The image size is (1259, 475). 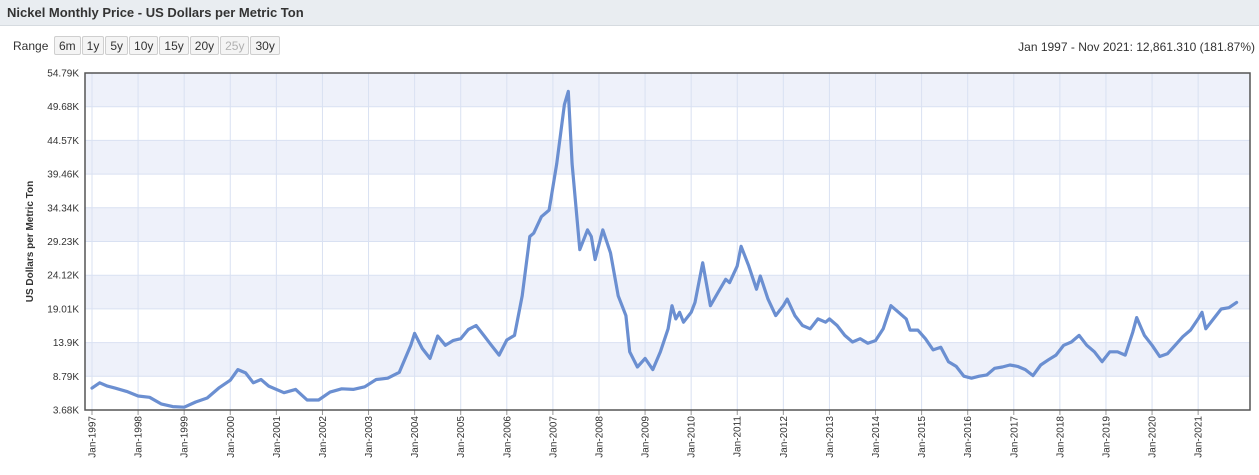 I want to click on x-tick-label: Jan-2001, so click(x=277, y=437).